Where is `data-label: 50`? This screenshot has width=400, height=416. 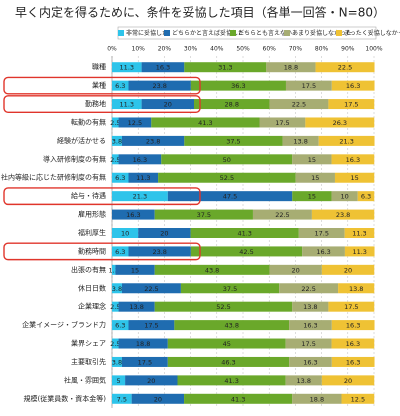
data-label: 50 is located at coordinates (227, 160).